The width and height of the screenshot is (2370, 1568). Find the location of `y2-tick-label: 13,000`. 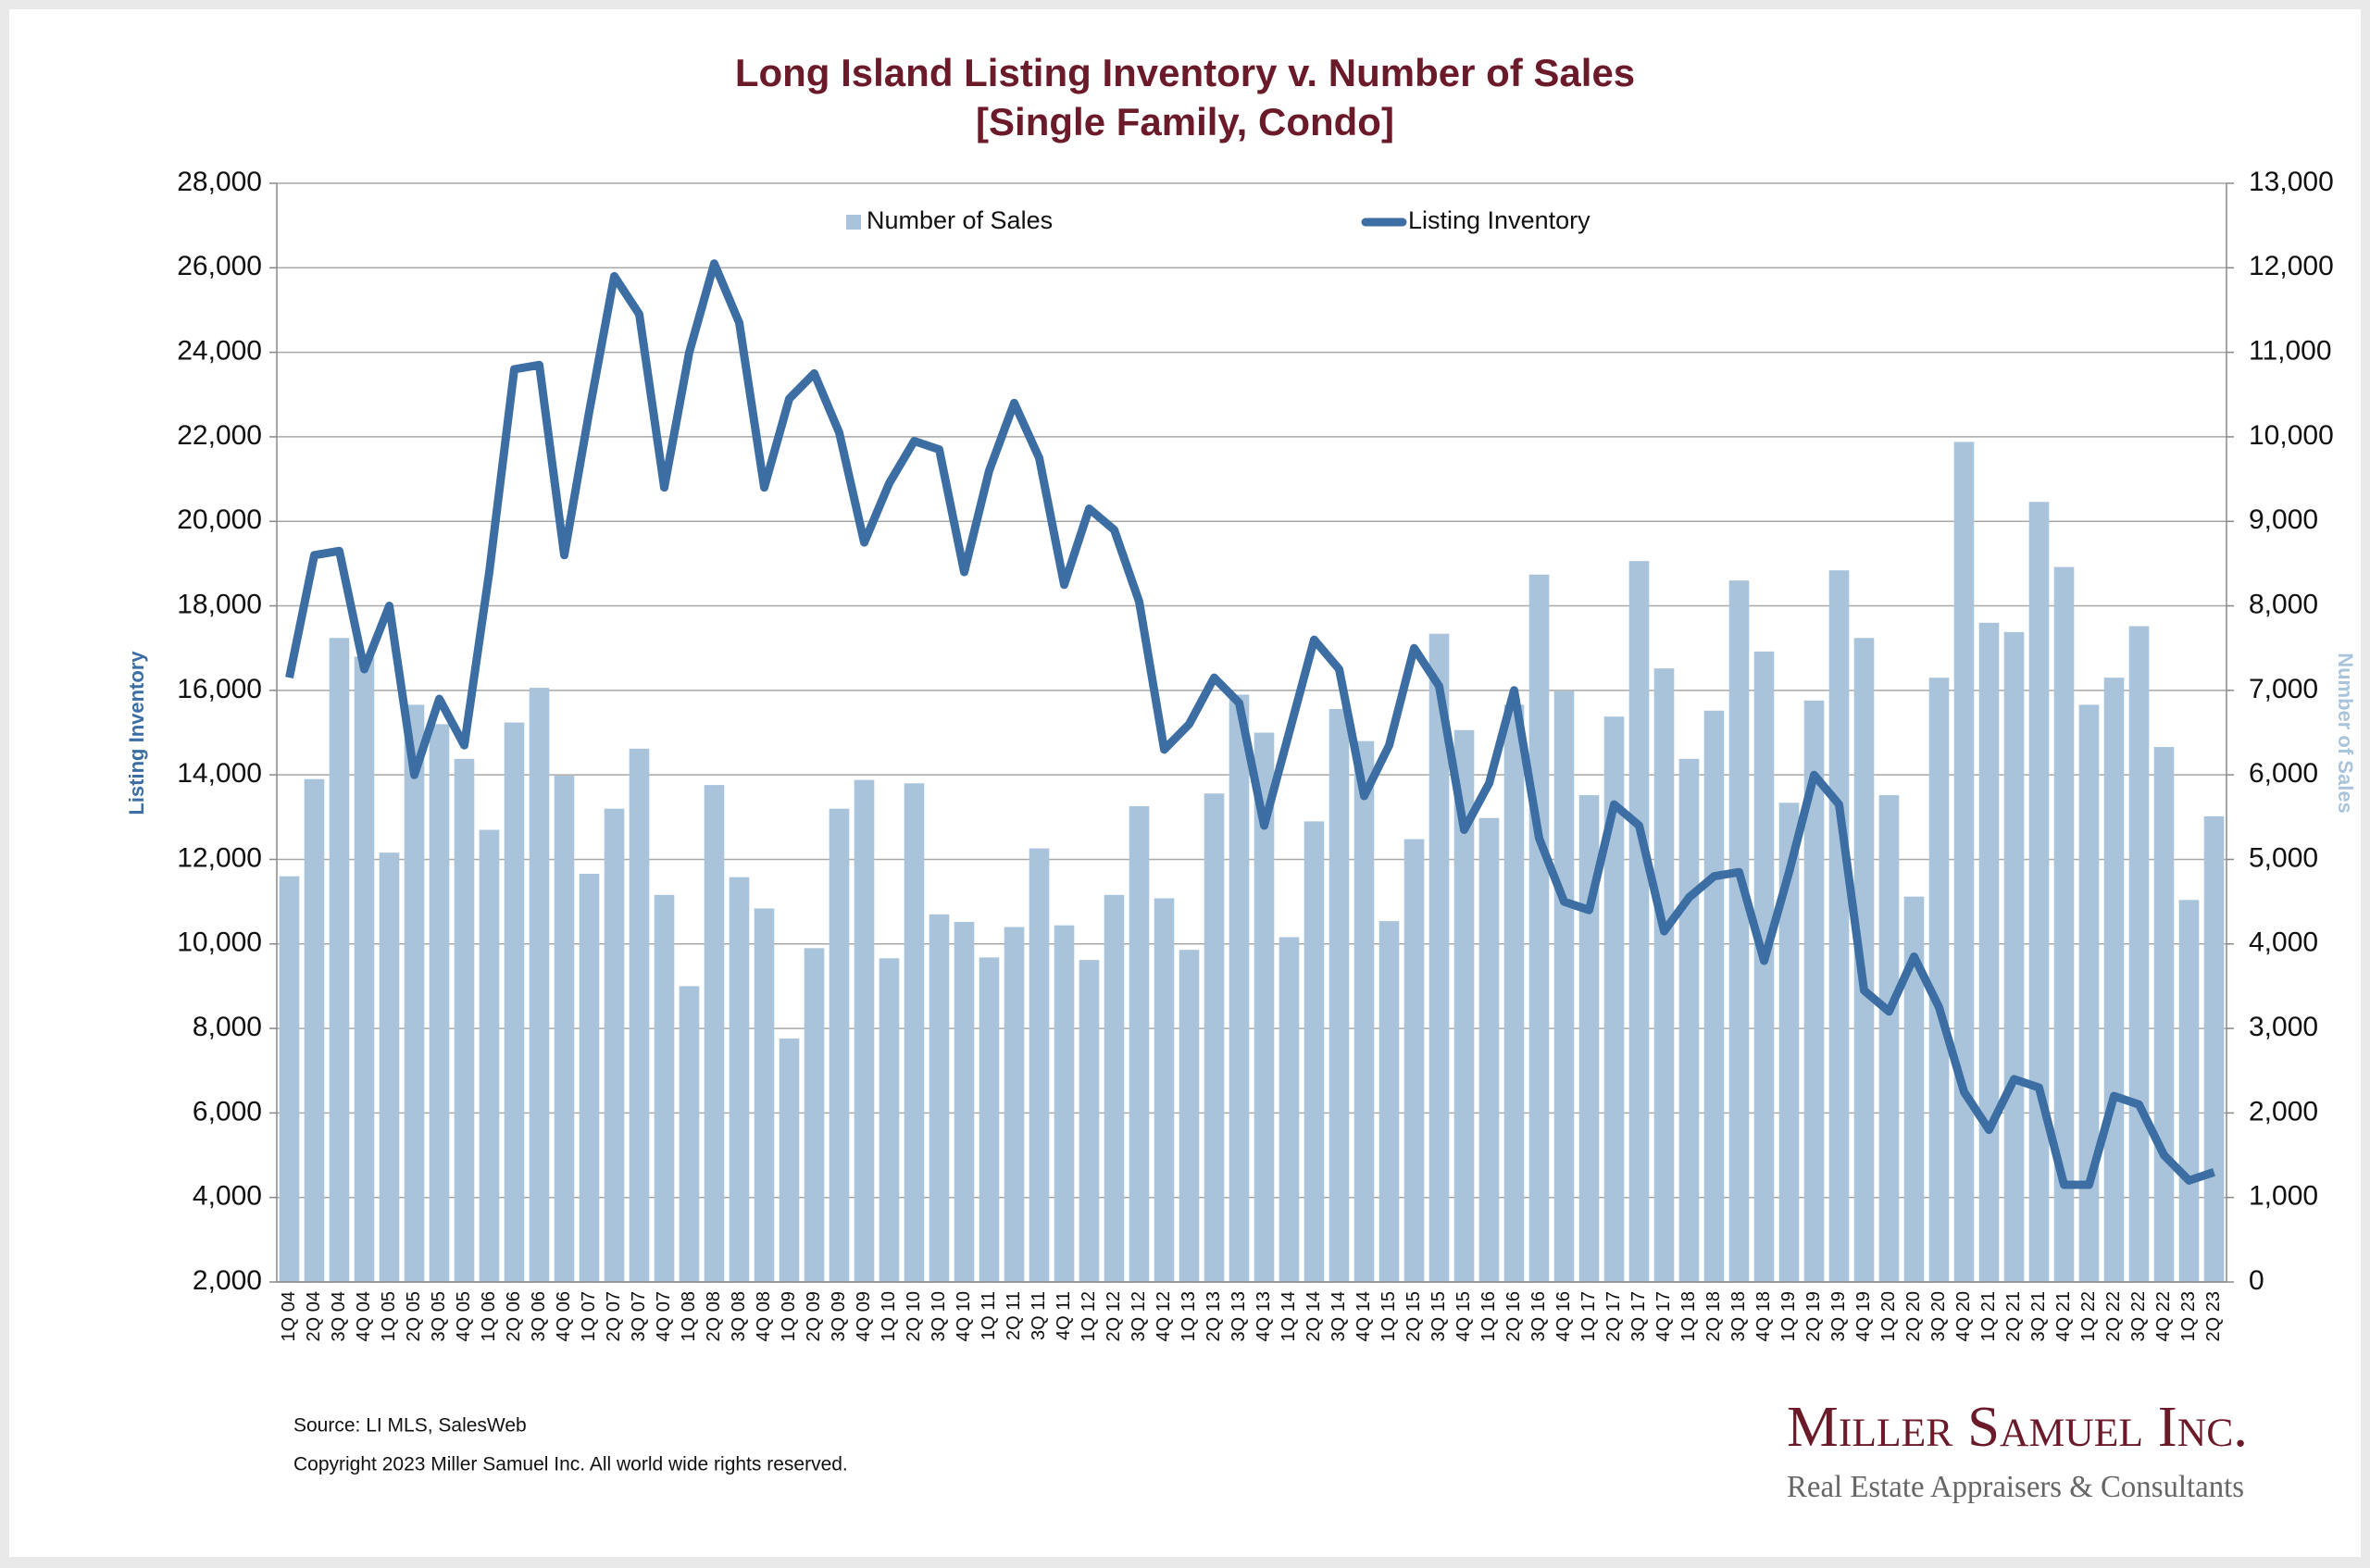

y2-tick-label: 13,000 is located at coordinates (2291, 182).